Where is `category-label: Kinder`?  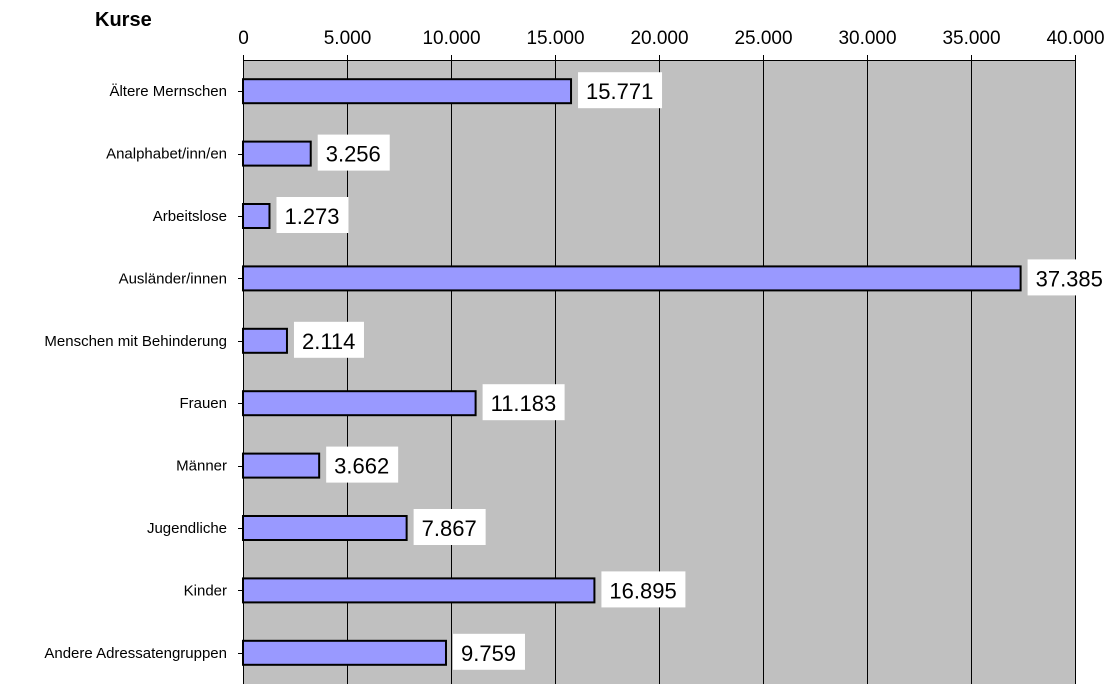
category-label: Kinder is located at coordinates (205, 590).